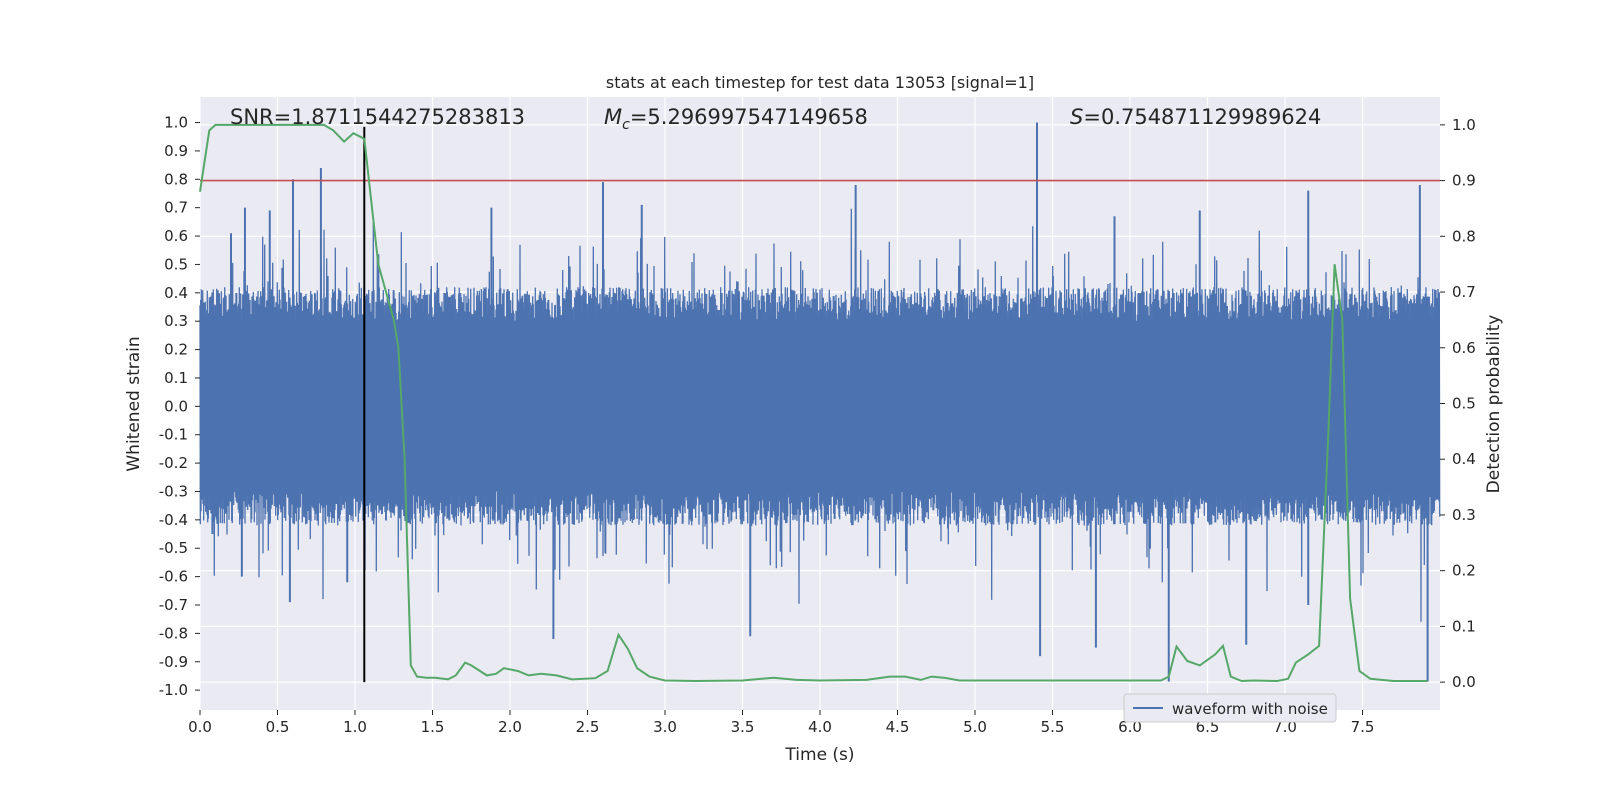 Image resolution: width=1600 pixels, height=804 pixels. What do you see at coordinates (176, 151) in the screenshot?
I see `left-tick-label: 0.9` at bounding box center [176, 151].